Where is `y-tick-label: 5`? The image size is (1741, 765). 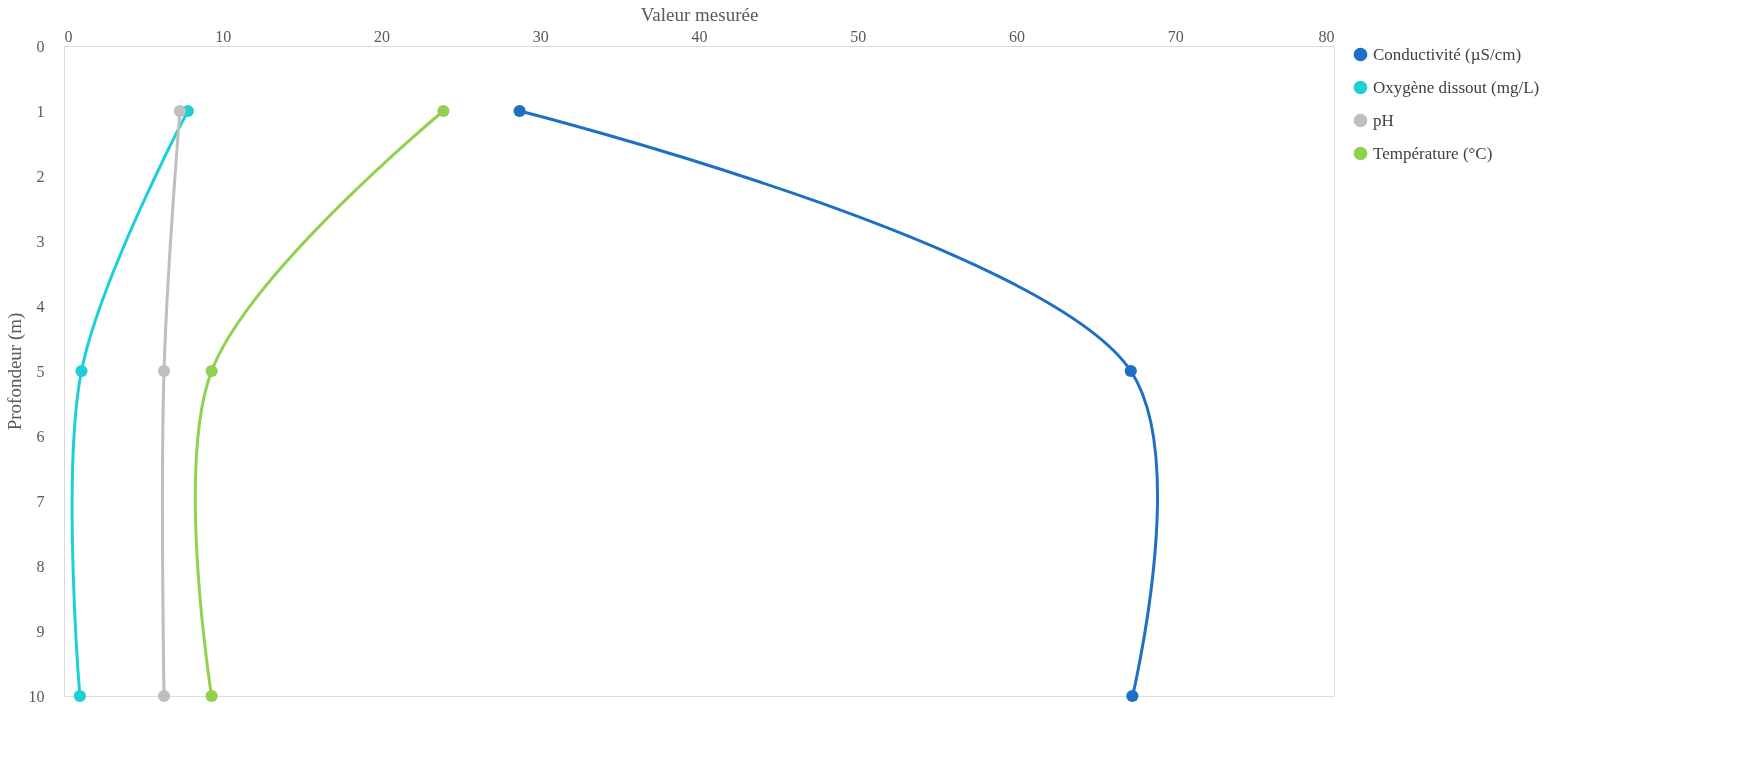
y-tick-label: 5 is located at coordinates (40, 371).